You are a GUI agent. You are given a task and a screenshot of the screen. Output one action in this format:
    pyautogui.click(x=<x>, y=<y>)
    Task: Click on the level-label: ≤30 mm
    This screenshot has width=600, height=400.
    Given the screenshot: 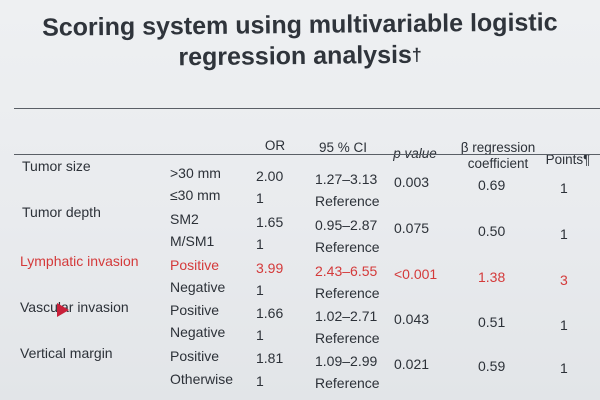 What is the action you would take?
    pyautogui.click(x=195, y=195)
    